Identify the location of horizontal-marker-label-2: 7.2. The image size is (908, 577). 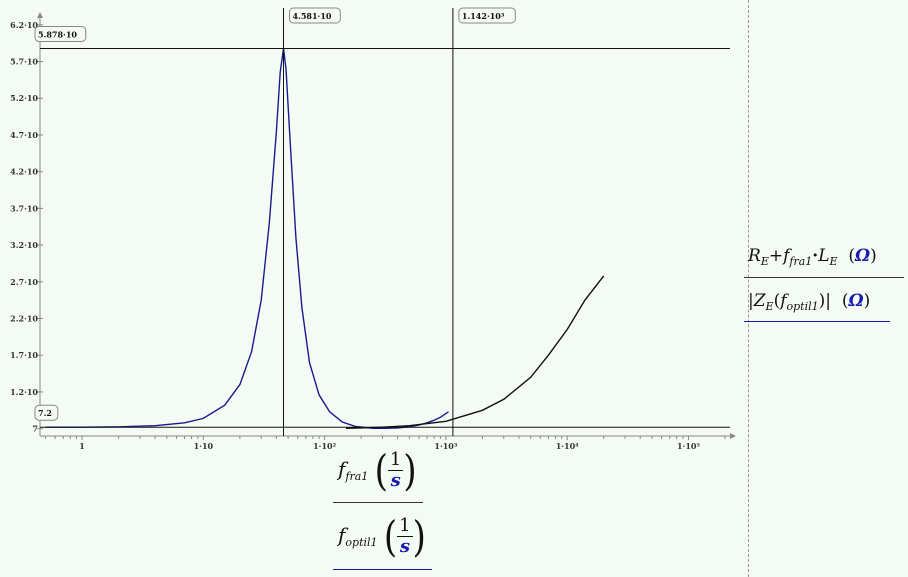
(45, 413).